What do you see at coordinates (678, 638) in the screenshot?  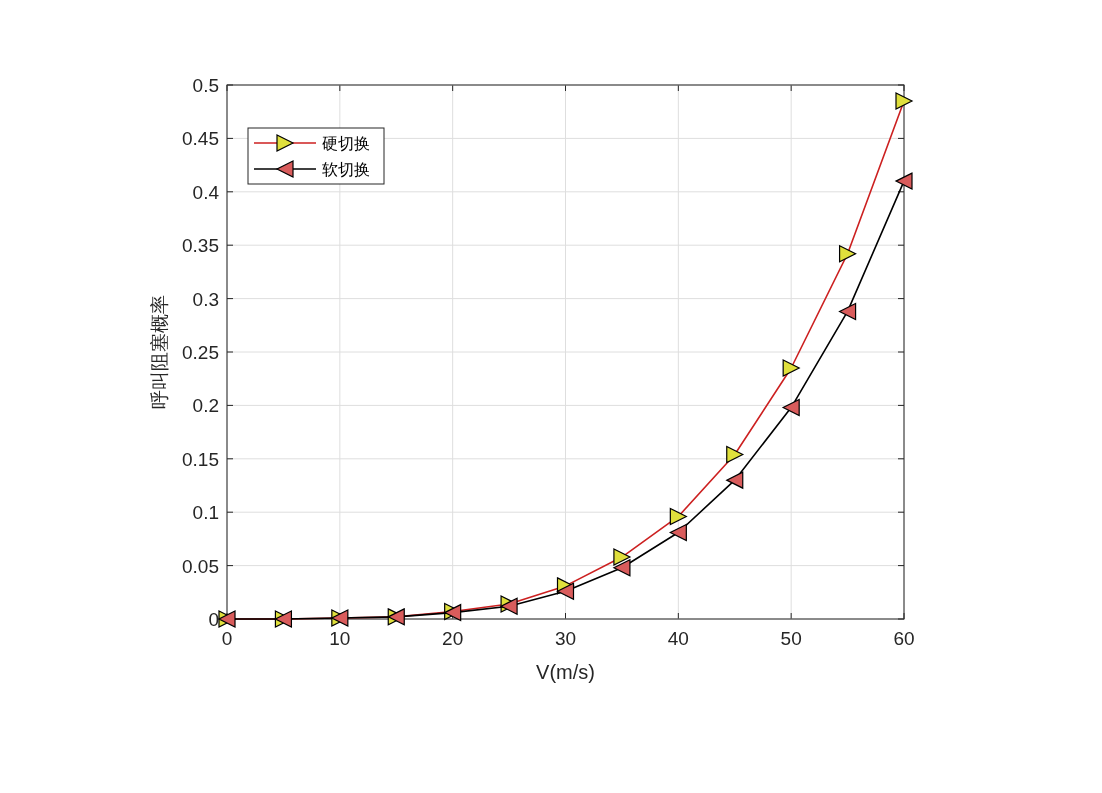 I see `x-tick-label: 40` at bounding box center [678, 638].